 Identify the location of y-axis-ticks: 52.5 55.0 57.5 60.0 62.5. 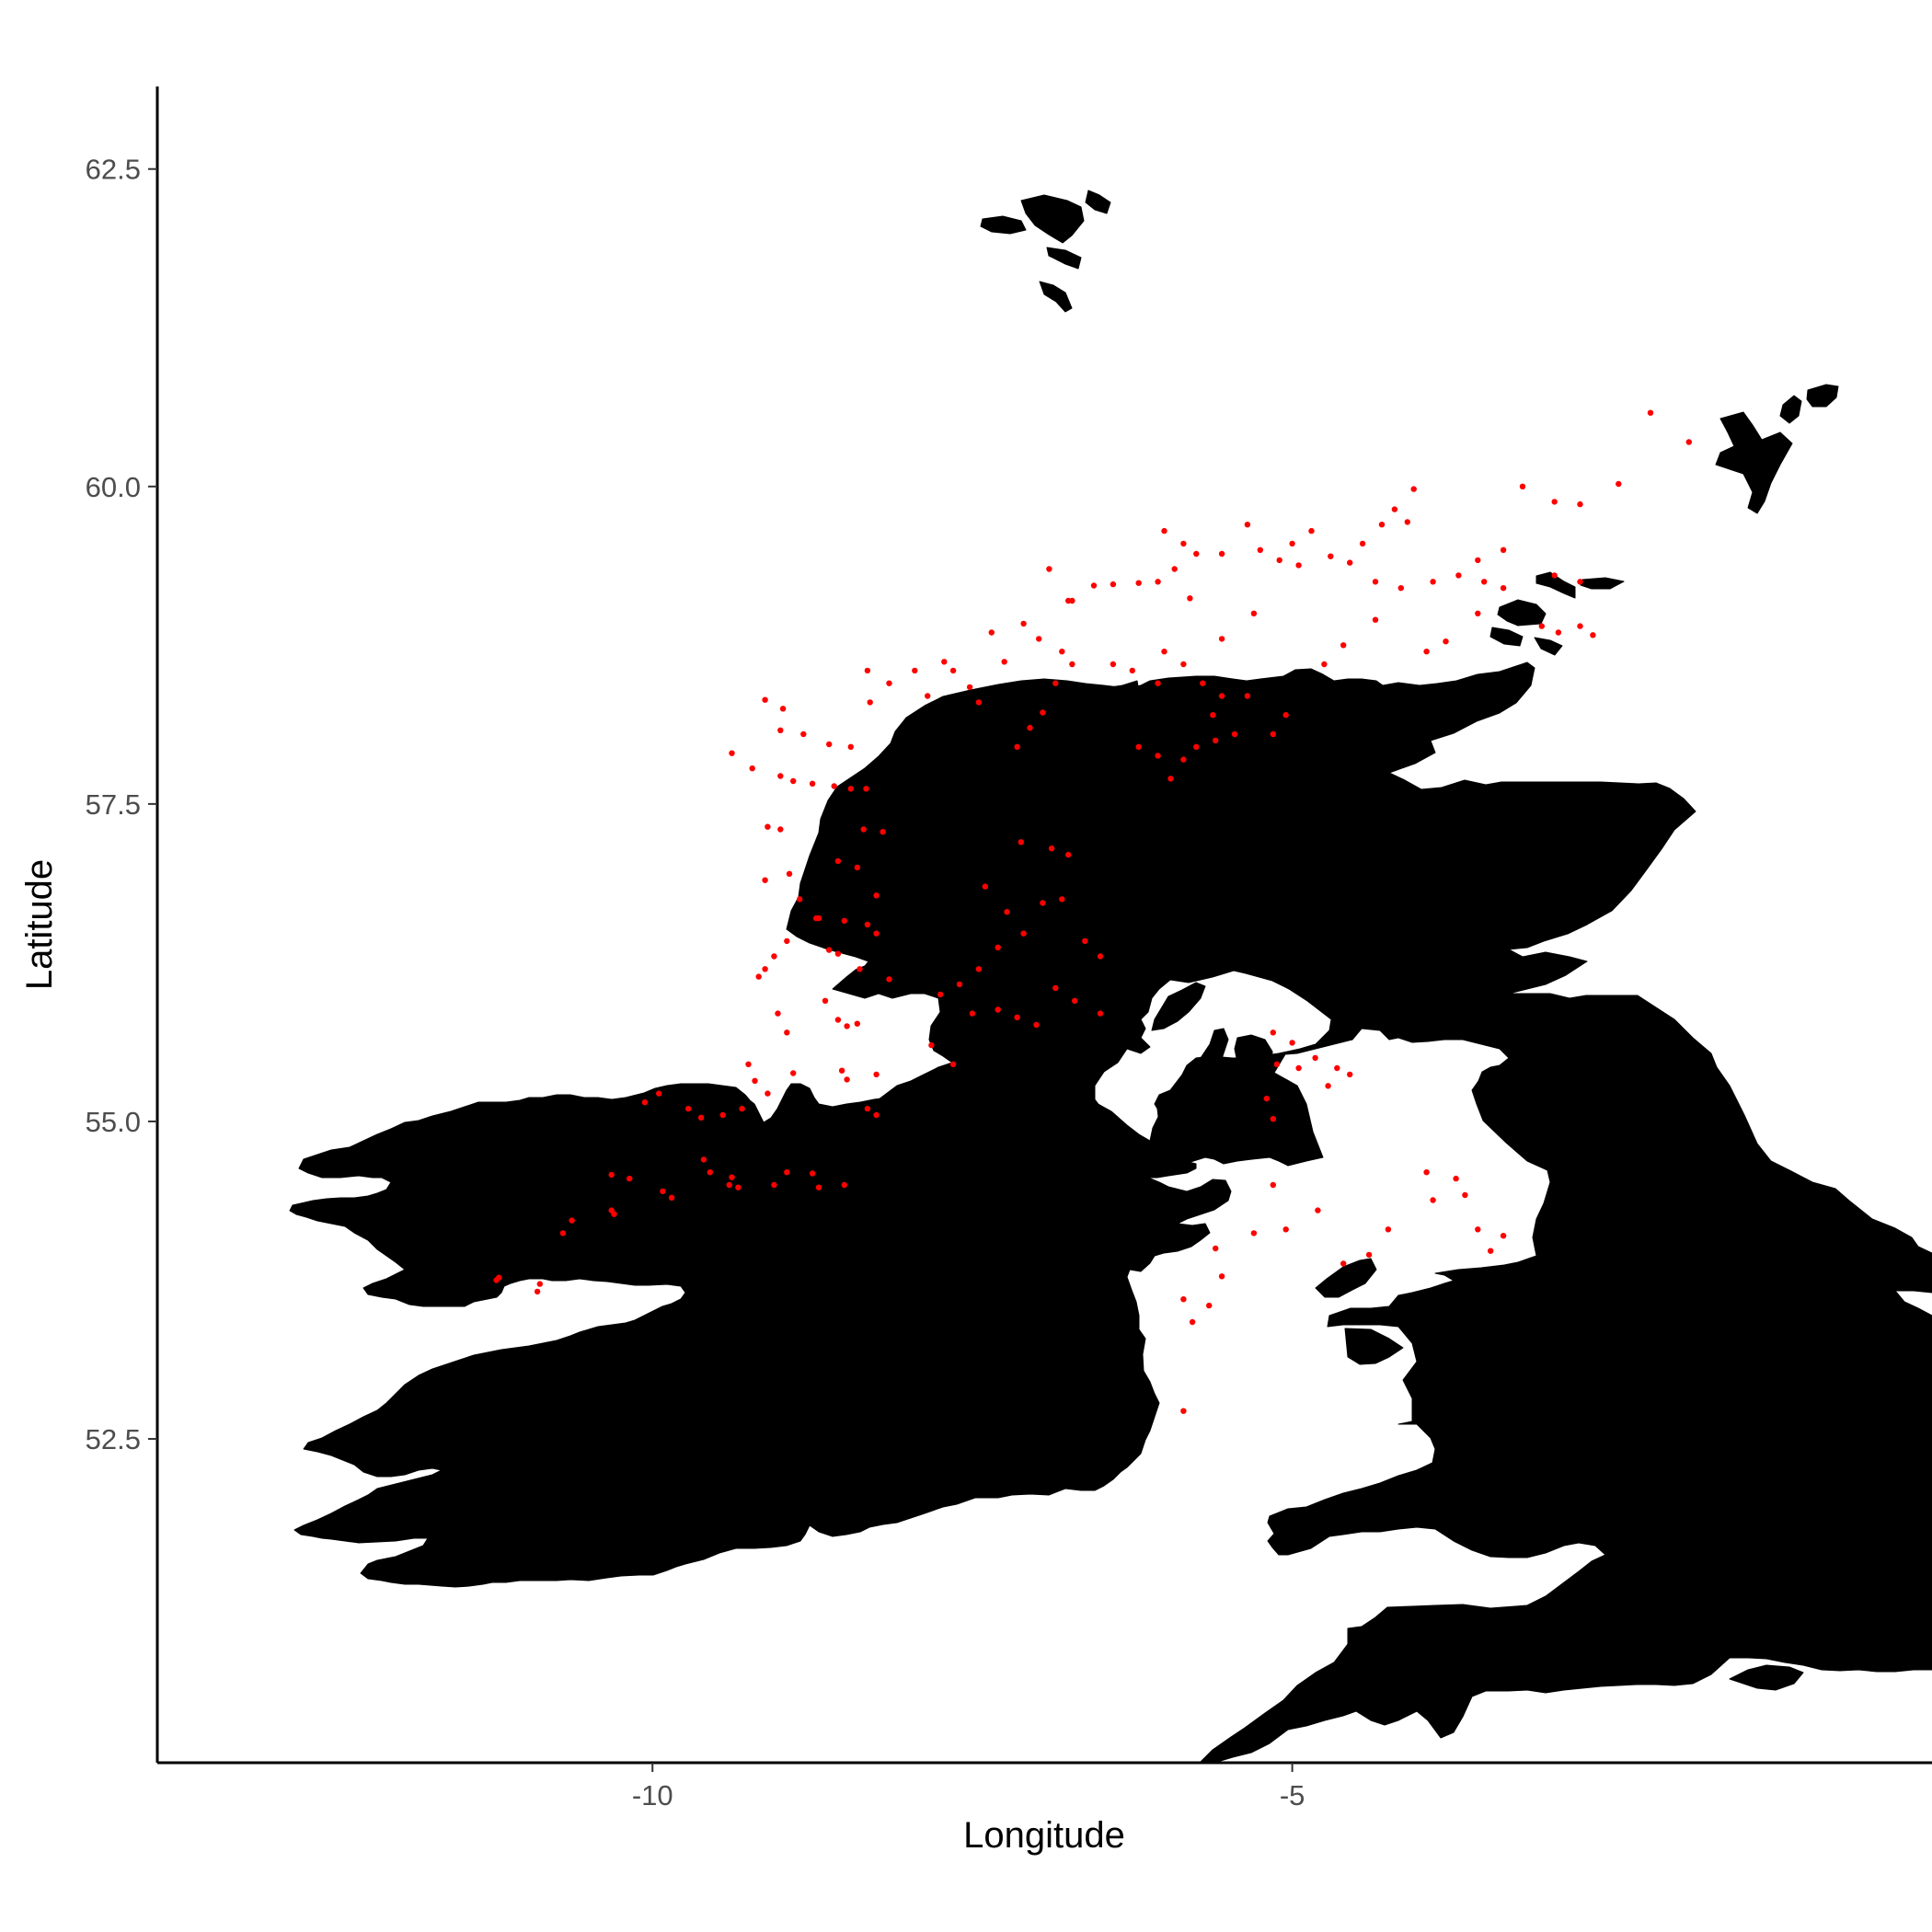
(121, 804).